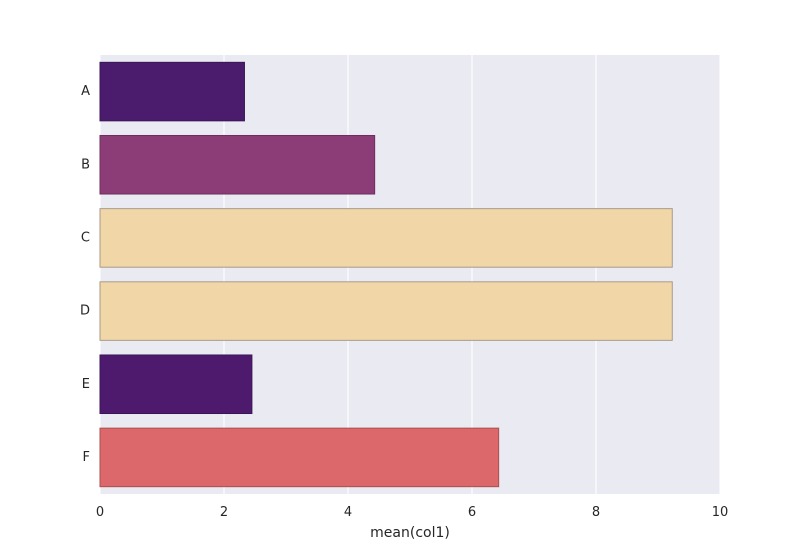 This screenshot has height=554, width=800. What do you see at coordinates (224, 512) in the screenshot?
I see `x-tick-label: 2` at bounding box center [224, 512].